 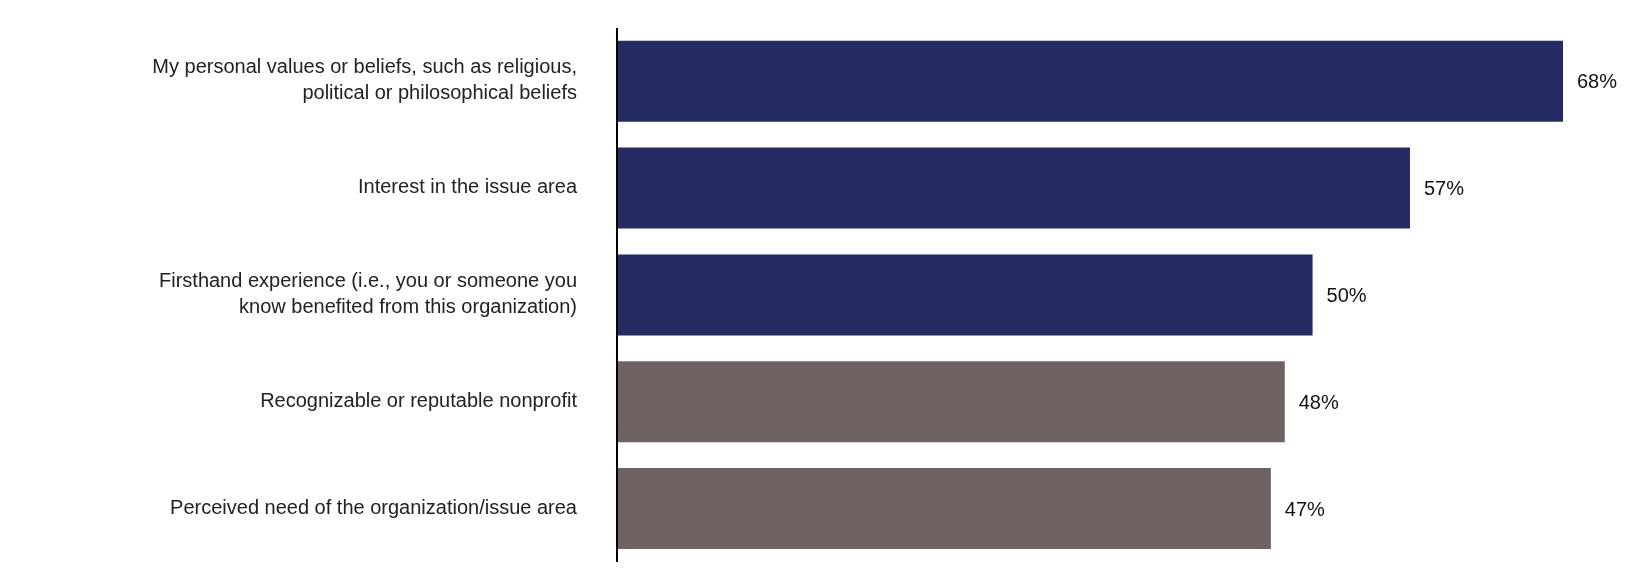 I want to click on y-tick-label: Recognizable or reputable nonprofit, so click(x=419, y=400).